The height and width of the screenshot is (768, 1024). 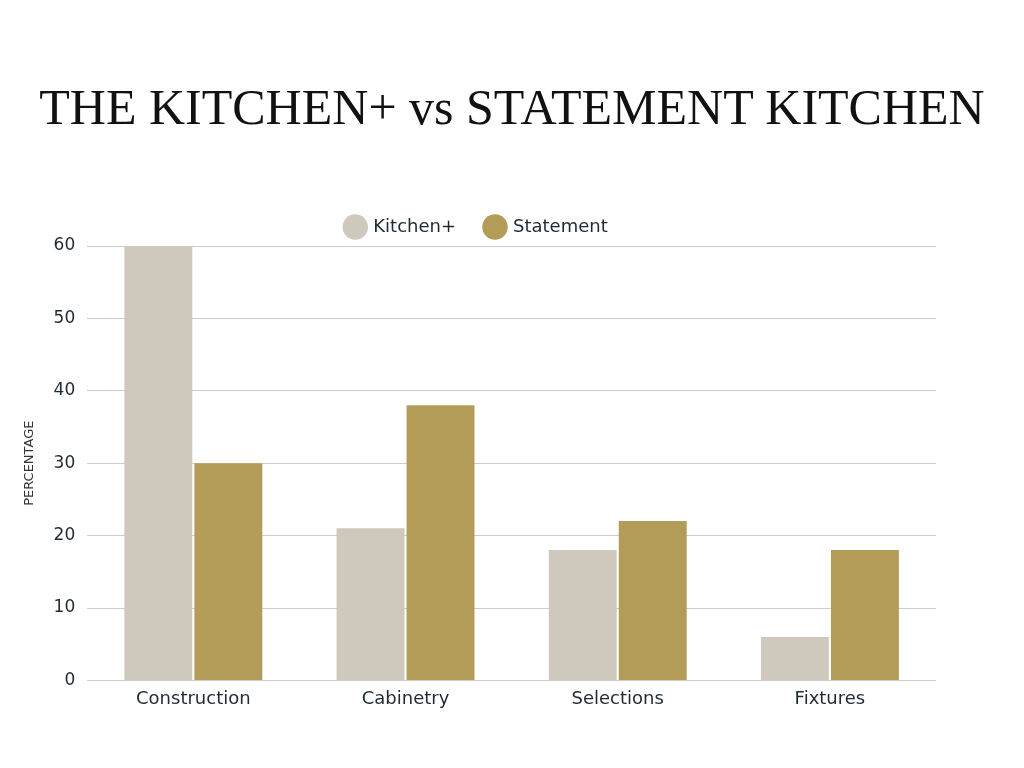 I want to click on x-tick-label: Fixtures, so click(x=830, y=697).